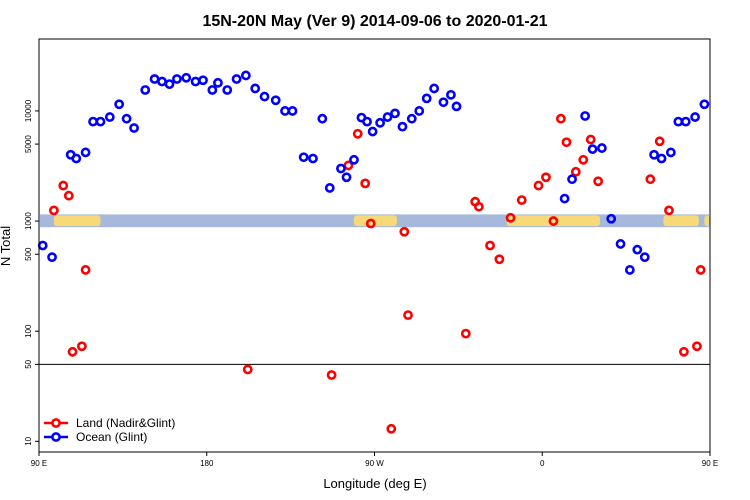  I want to click on y-tick-label: 10000, so click(28, 110).